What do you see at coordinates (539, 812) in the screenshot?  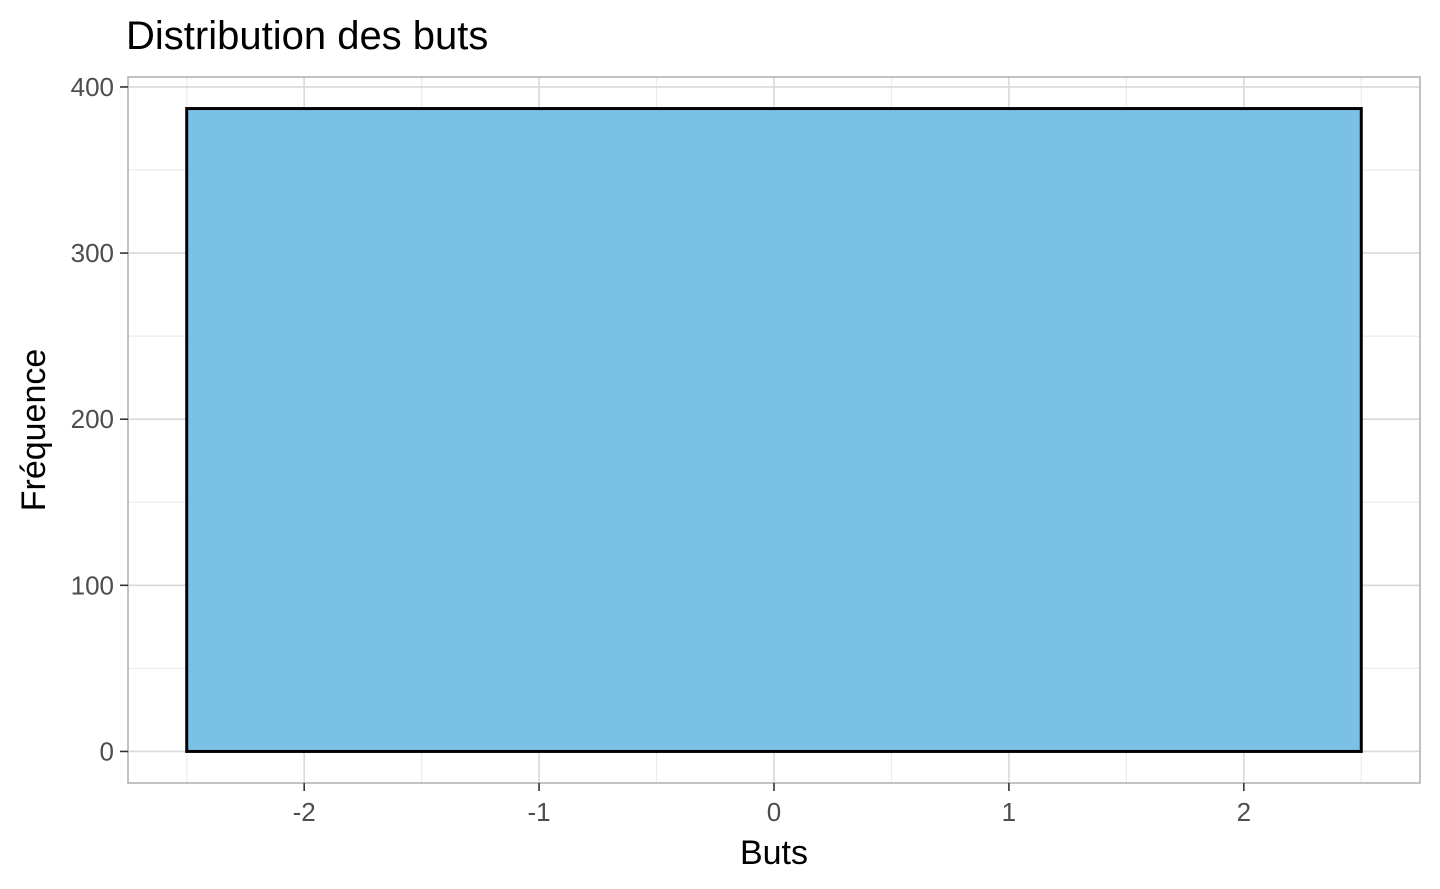 I see `x-tick-label: -1` at bounding box center [539, 812].